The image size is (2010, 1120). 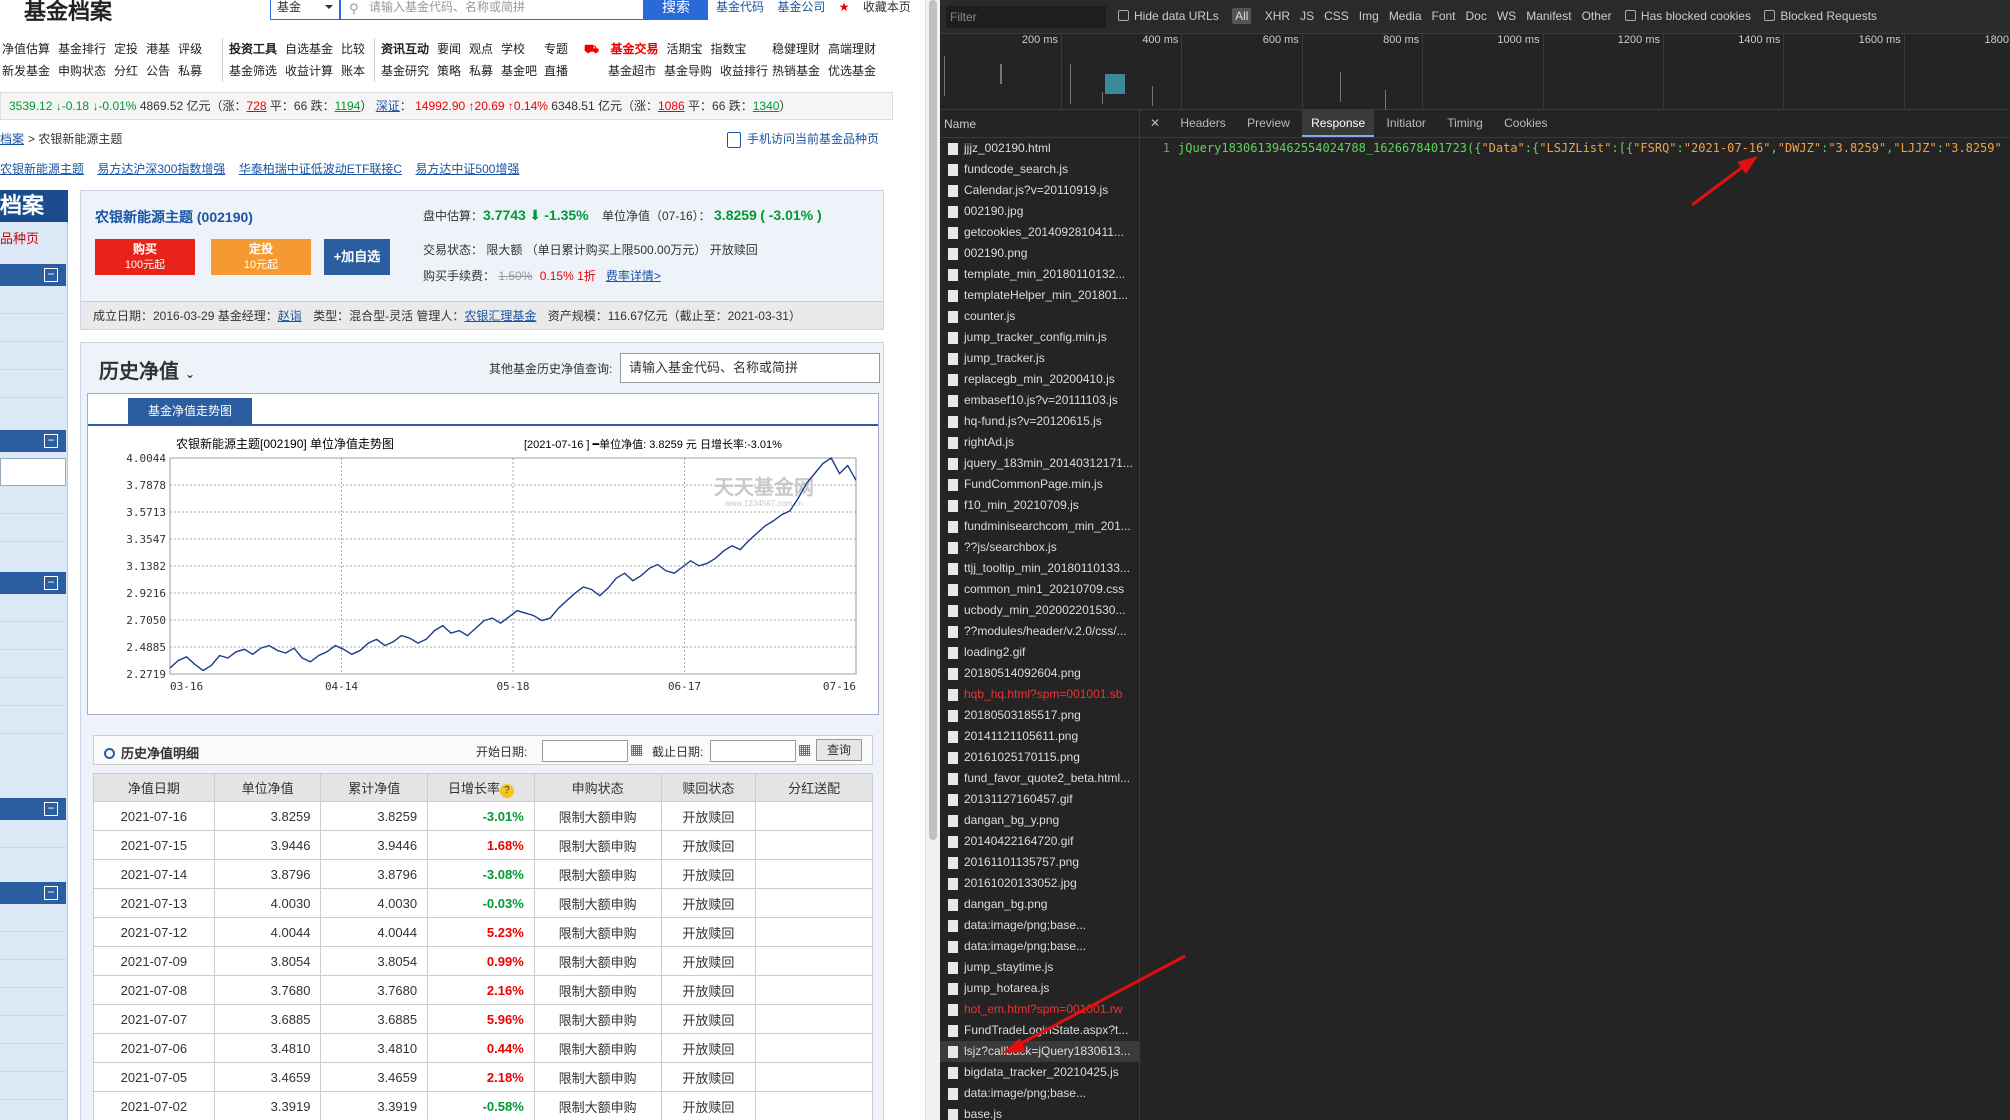 What do you see at coordinates (1039, 589) in the screenshot?
I see `request-row: common_min1_20210709.css` at bounding box center [1039, 589].